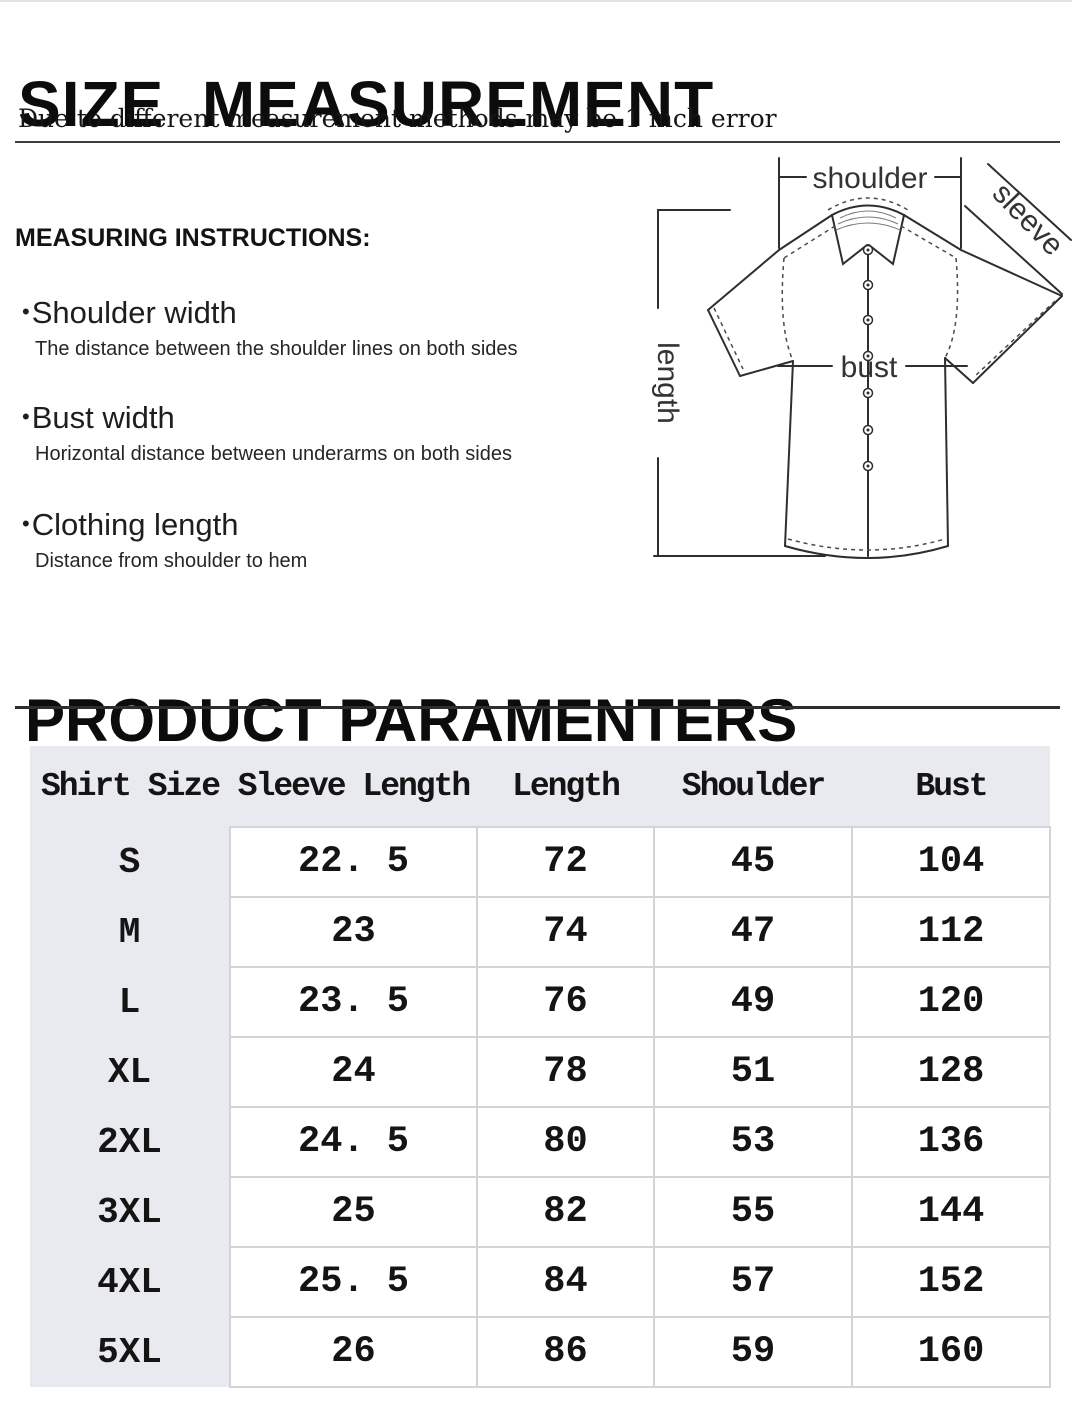  What do you see at coordinates (353, 1212) in the screenshot?
I see `value-cell: 25` at bounding box center [353, 1212].